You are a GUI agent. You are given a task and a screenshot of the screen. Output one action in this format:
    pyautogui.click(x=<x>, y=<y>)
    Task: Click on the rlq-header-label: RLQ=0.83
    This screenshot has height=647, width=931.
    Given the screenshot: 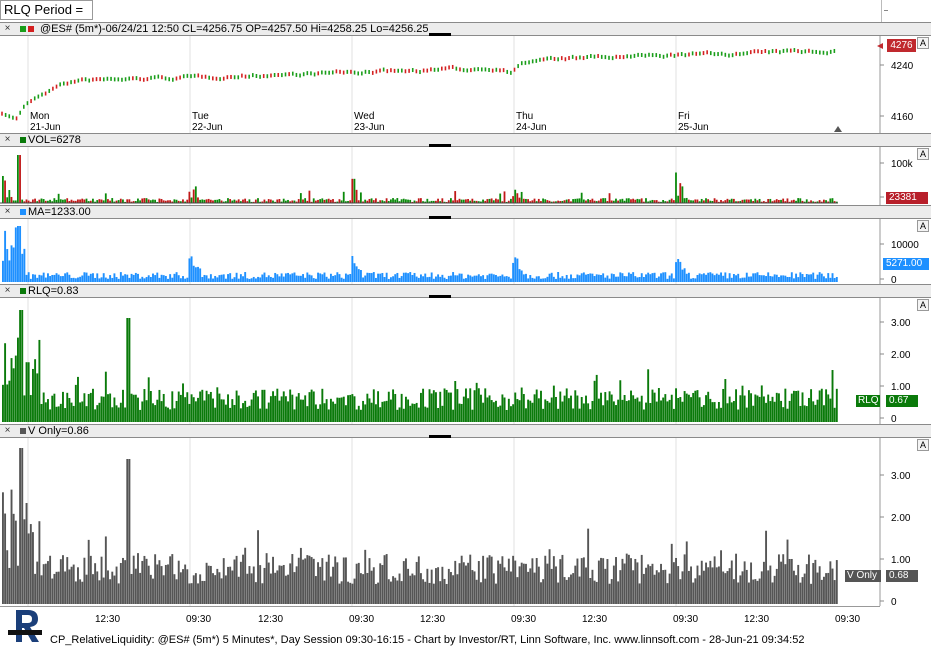 What is the action you would take?
    pyautogui.click(x=53, y=291)
    